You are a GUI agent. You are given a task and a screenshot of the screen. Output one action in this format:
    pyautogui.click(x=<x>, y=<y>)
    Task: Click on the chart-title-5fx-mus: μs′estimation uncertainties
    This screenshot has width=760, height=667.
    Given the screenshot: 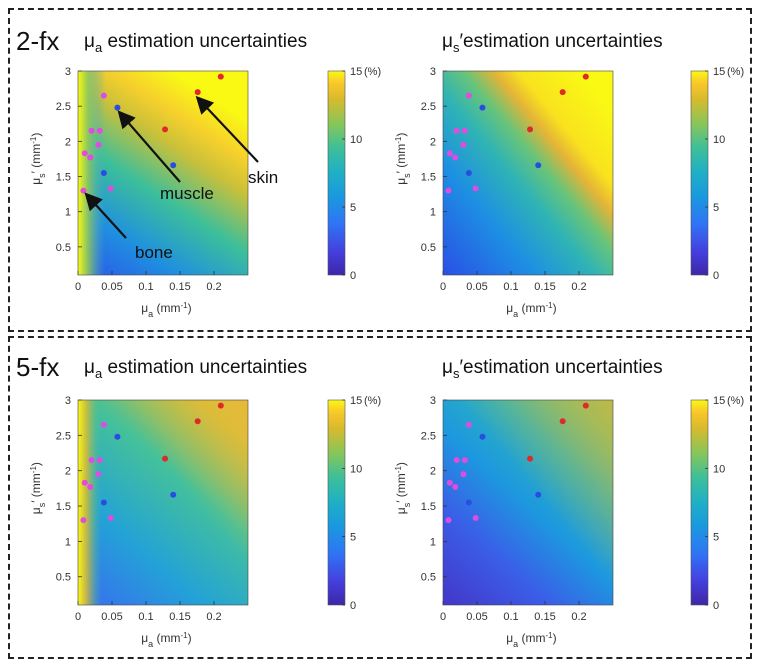 What is the action you would take?
    pyautogui.click(x=552, y=369)
    